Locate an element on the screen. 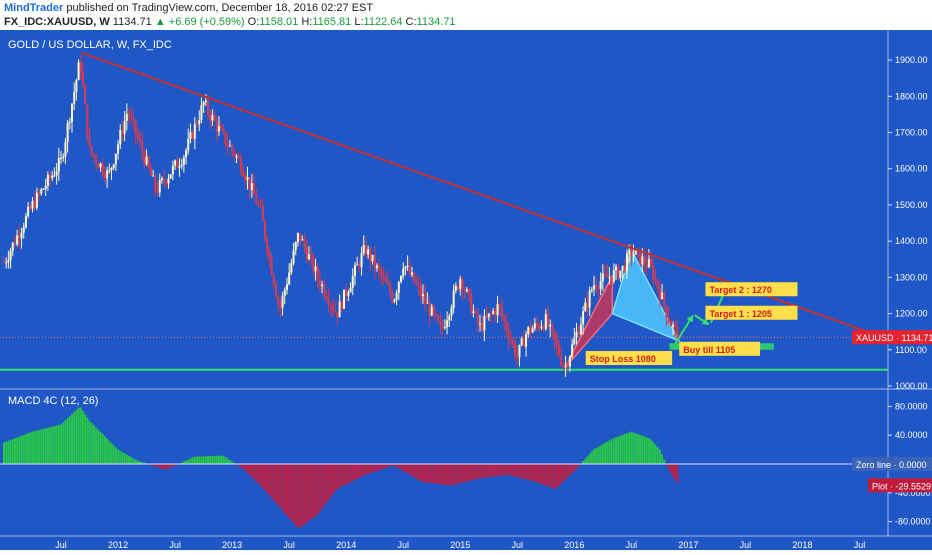 This screenshot has height=555, width=932. projection-arrow-up-1-head is located at coordinates (689, 319).